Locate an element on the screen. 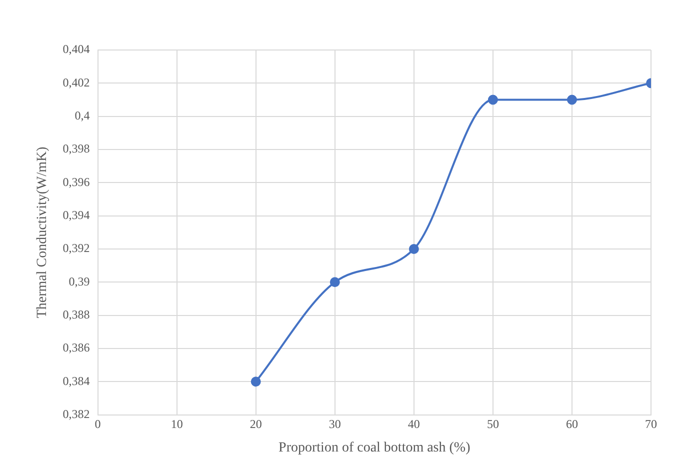 Image resolution: width=673 pixels, height=468 pixels. y-tick-label: 0,402 is located at coordinates (76, 82).